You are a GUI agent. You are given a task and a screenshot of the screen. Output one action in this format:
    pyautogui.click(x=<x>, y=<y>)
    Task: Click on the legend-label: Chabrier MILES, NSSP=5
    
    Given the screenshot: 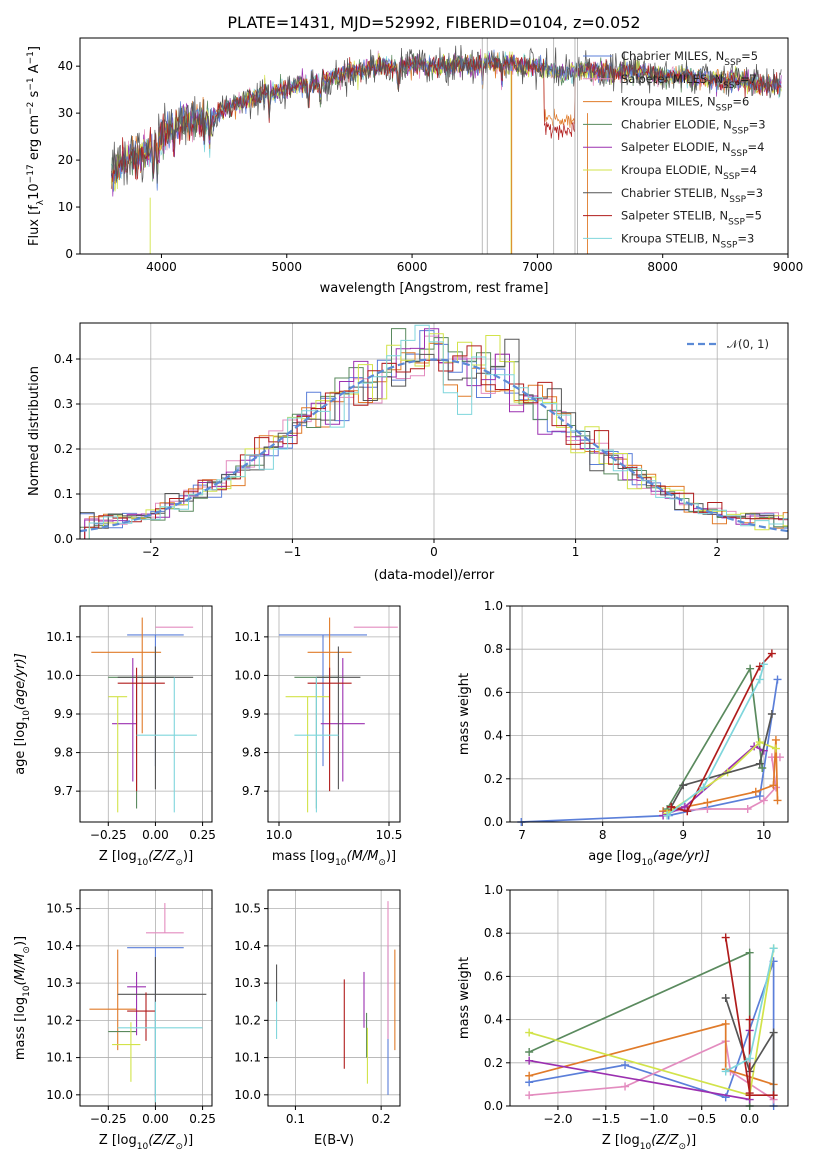 What is the action you would take?
    pyautogui.click(x=689, y=58)
    